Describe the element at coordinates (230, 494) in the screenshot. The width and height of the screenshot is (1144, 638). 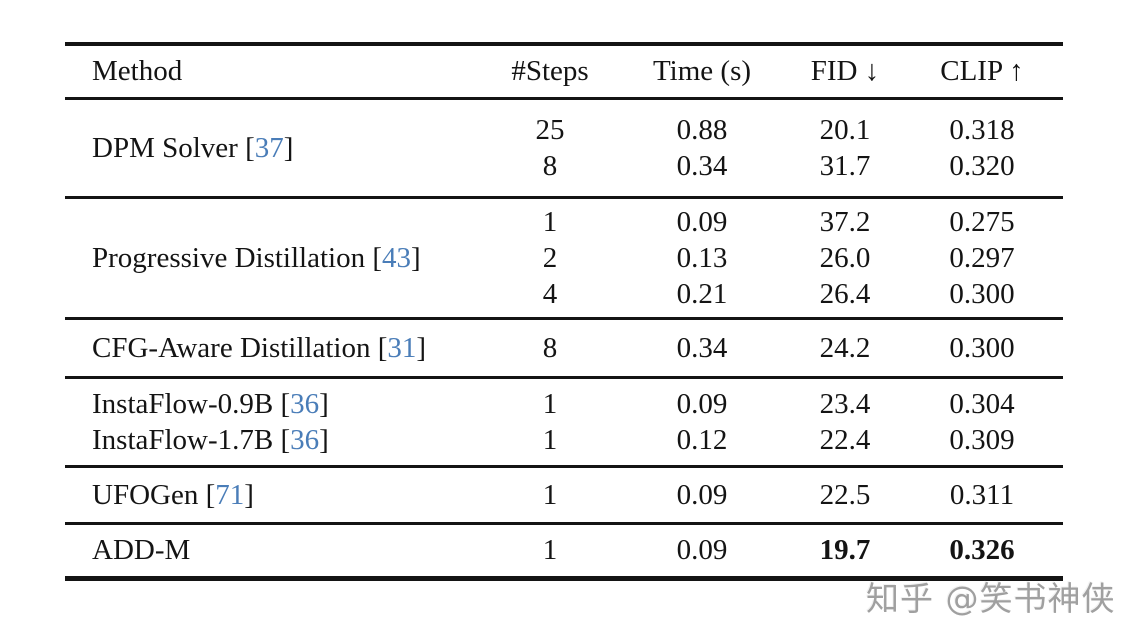
I see `citation-link: 71` at that location.